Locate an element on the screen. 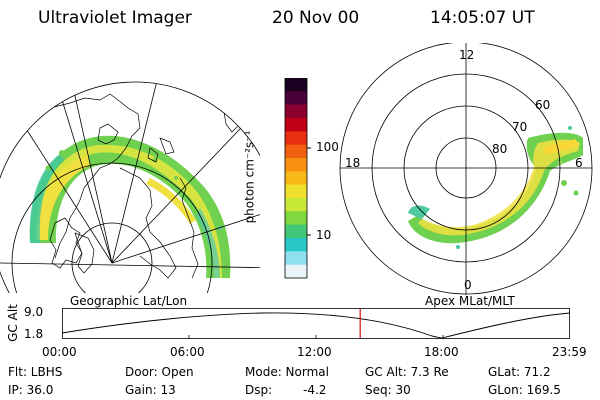 The height and width of the screenshot is (400, 600). timeline-tick-1800: 18:00 is located at coordinates (441, 352).